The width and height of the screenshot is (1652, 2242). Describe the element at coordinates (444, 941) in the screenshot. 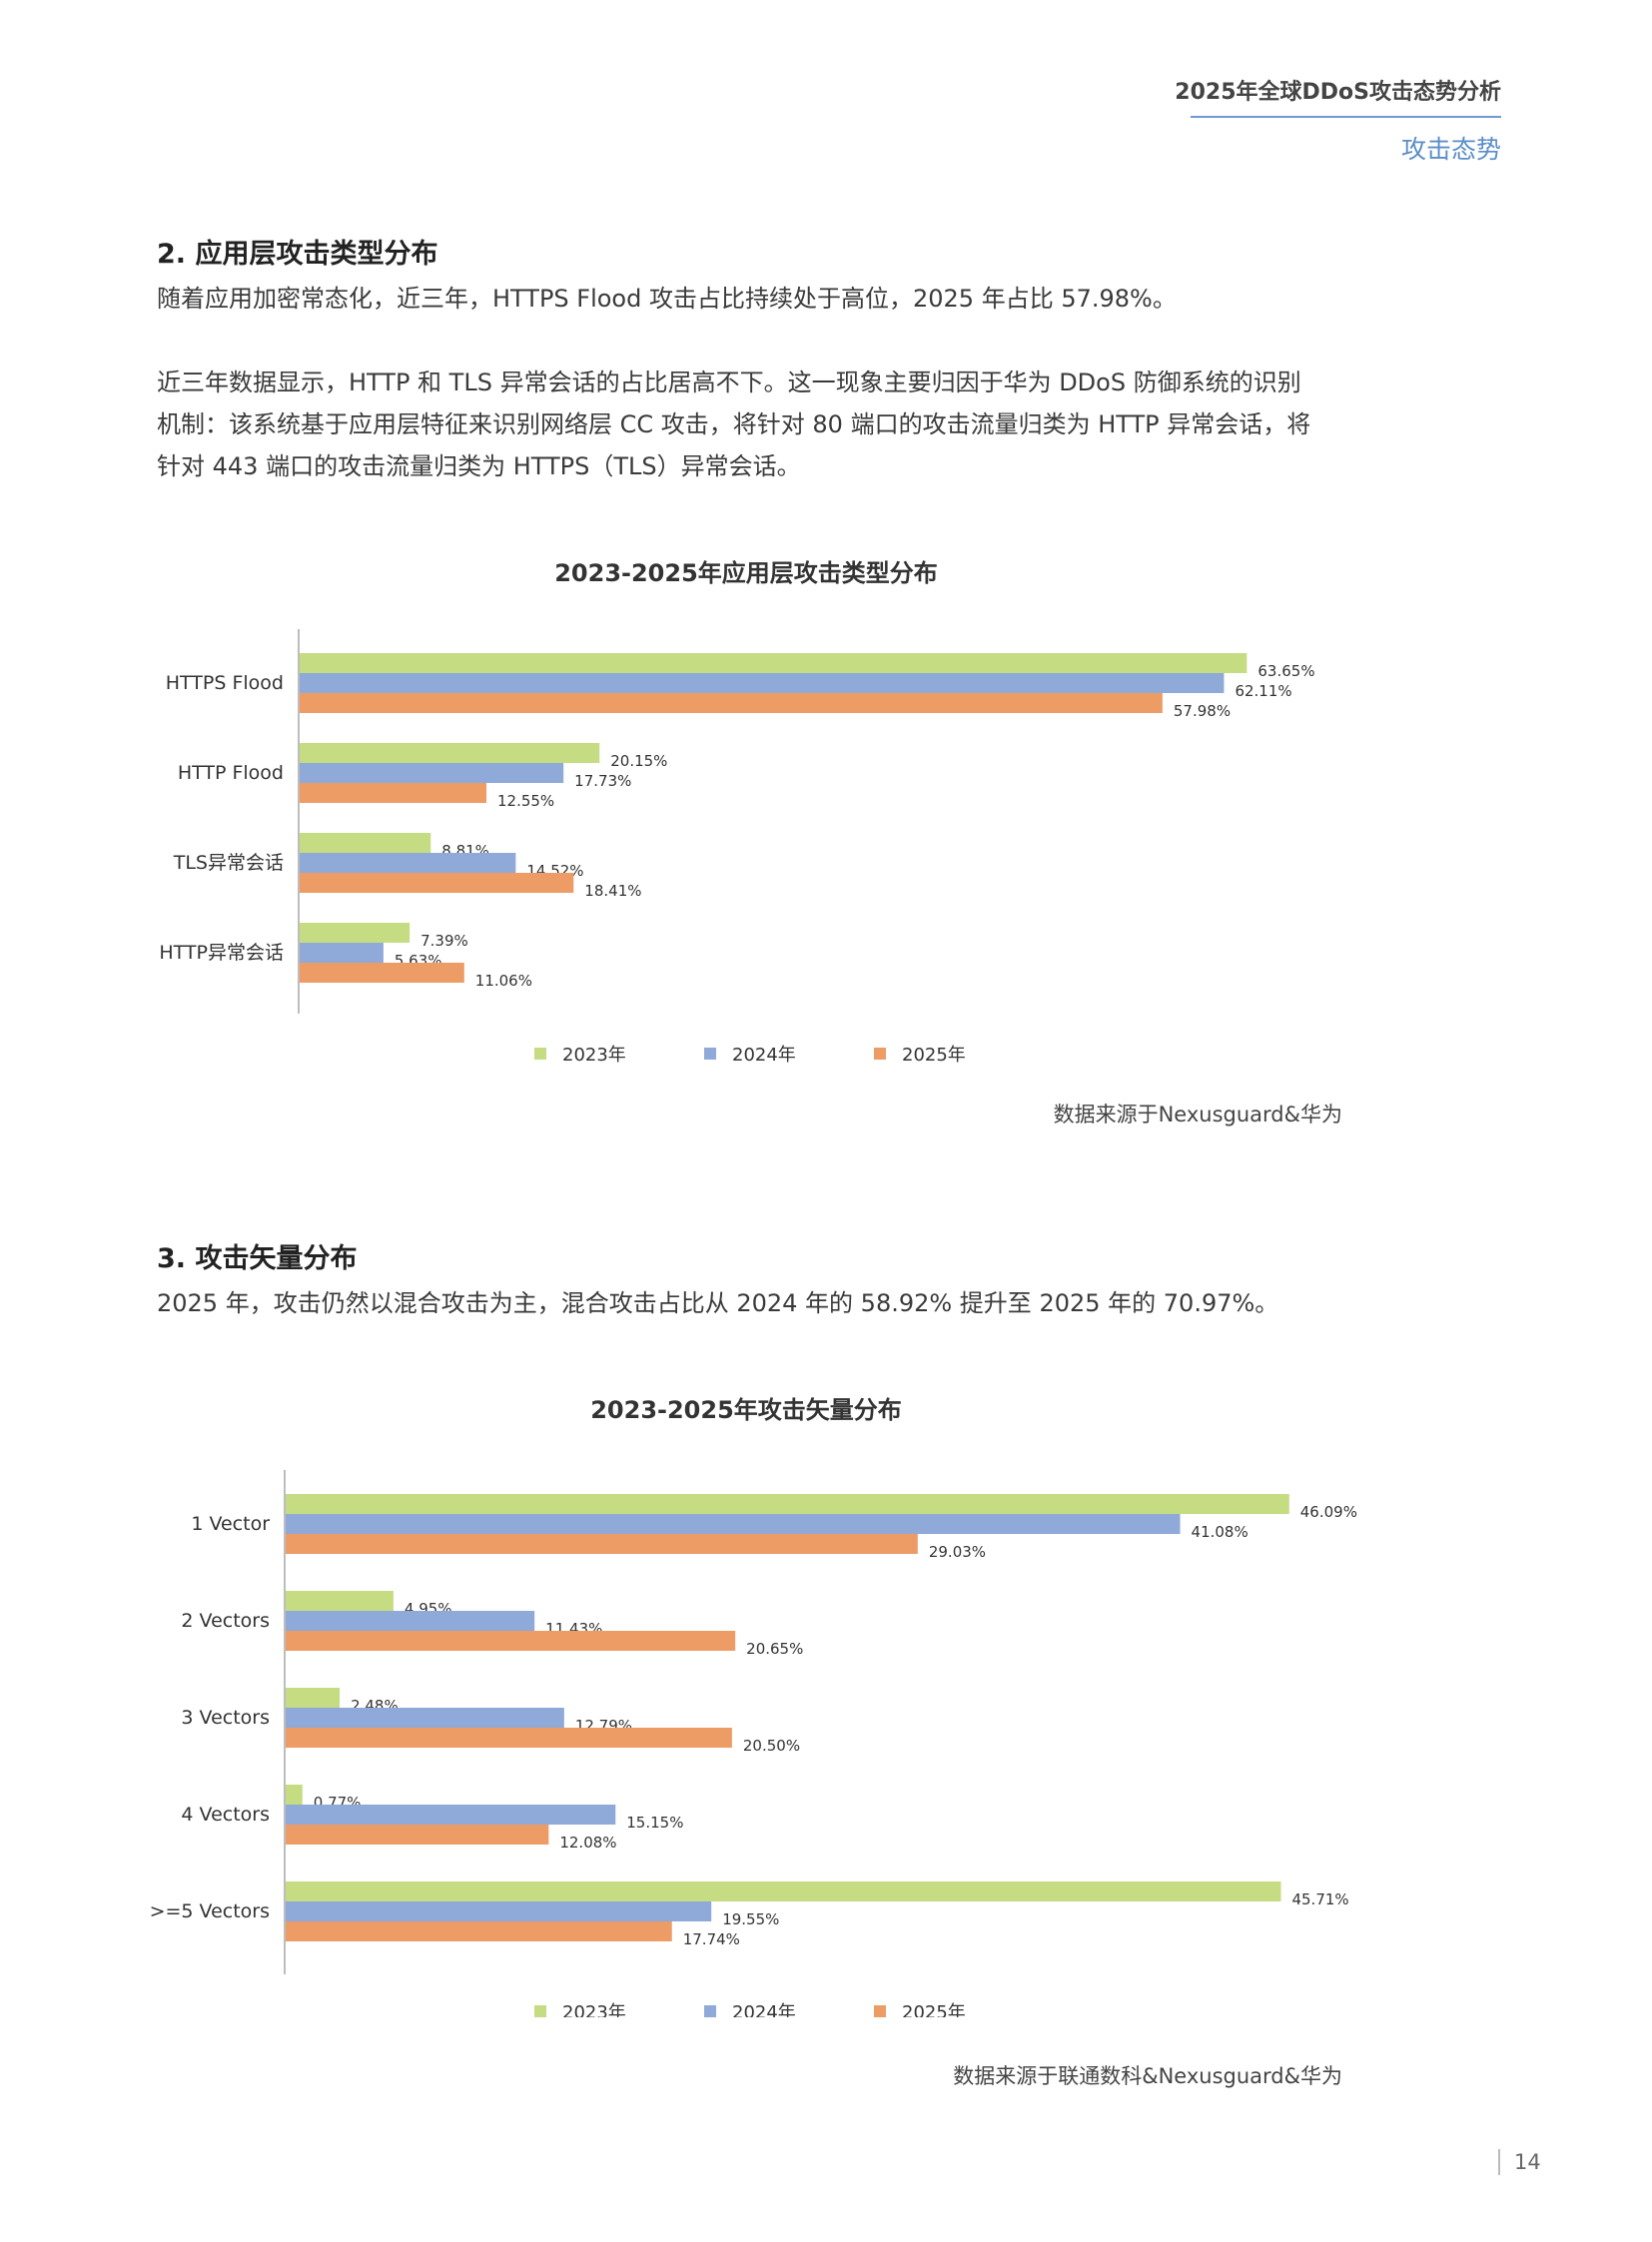

I see `data-label: 7.39%` at that location.